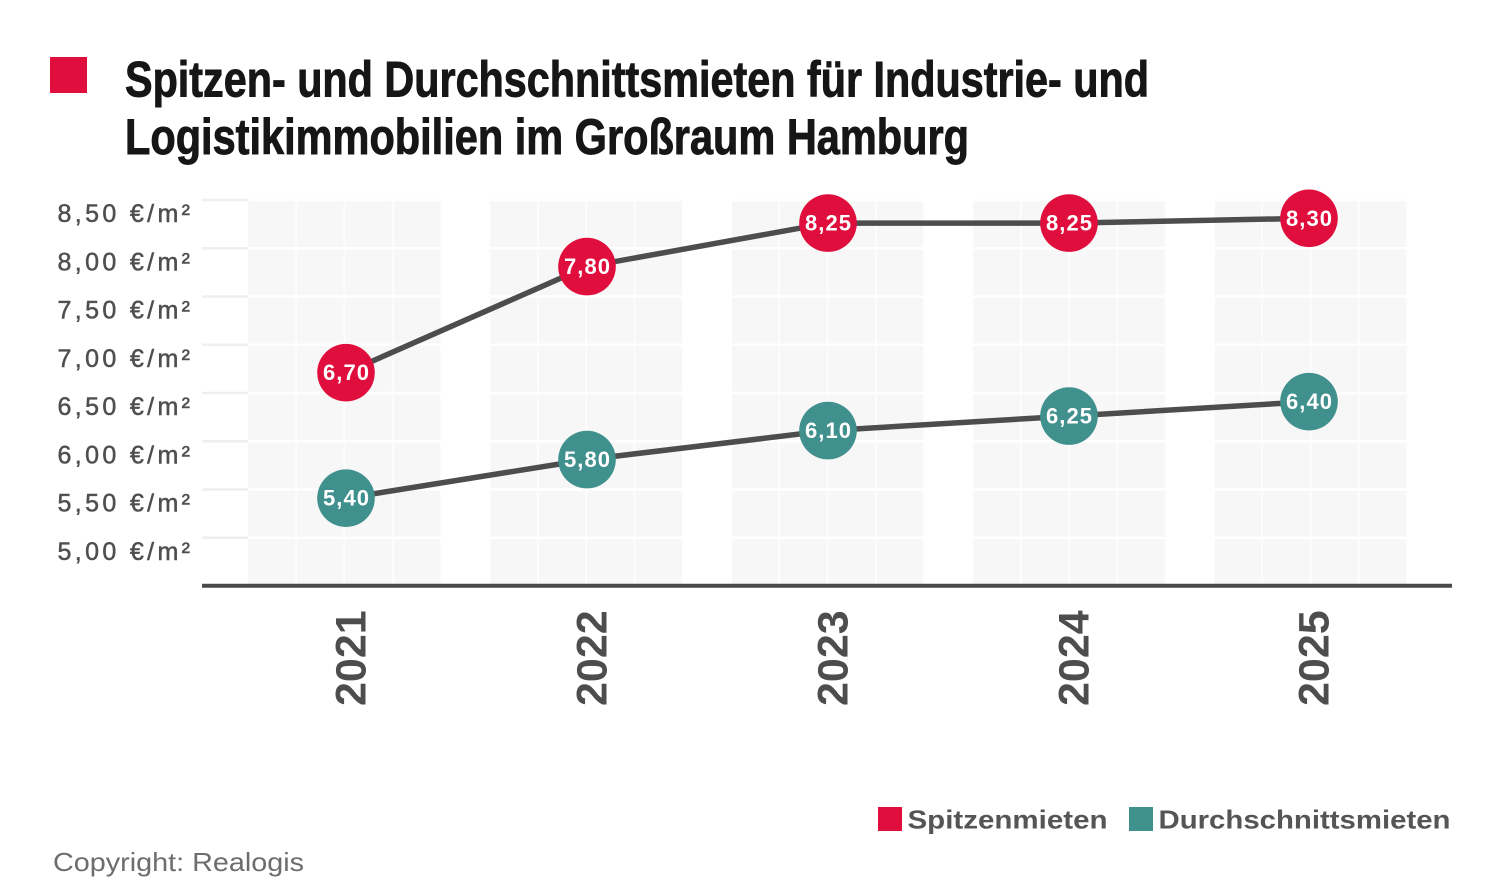  What do you see at coordinates (593, 658) in the screenshot?
I see `svg-text: 2022` at bounding box center [593, 658].